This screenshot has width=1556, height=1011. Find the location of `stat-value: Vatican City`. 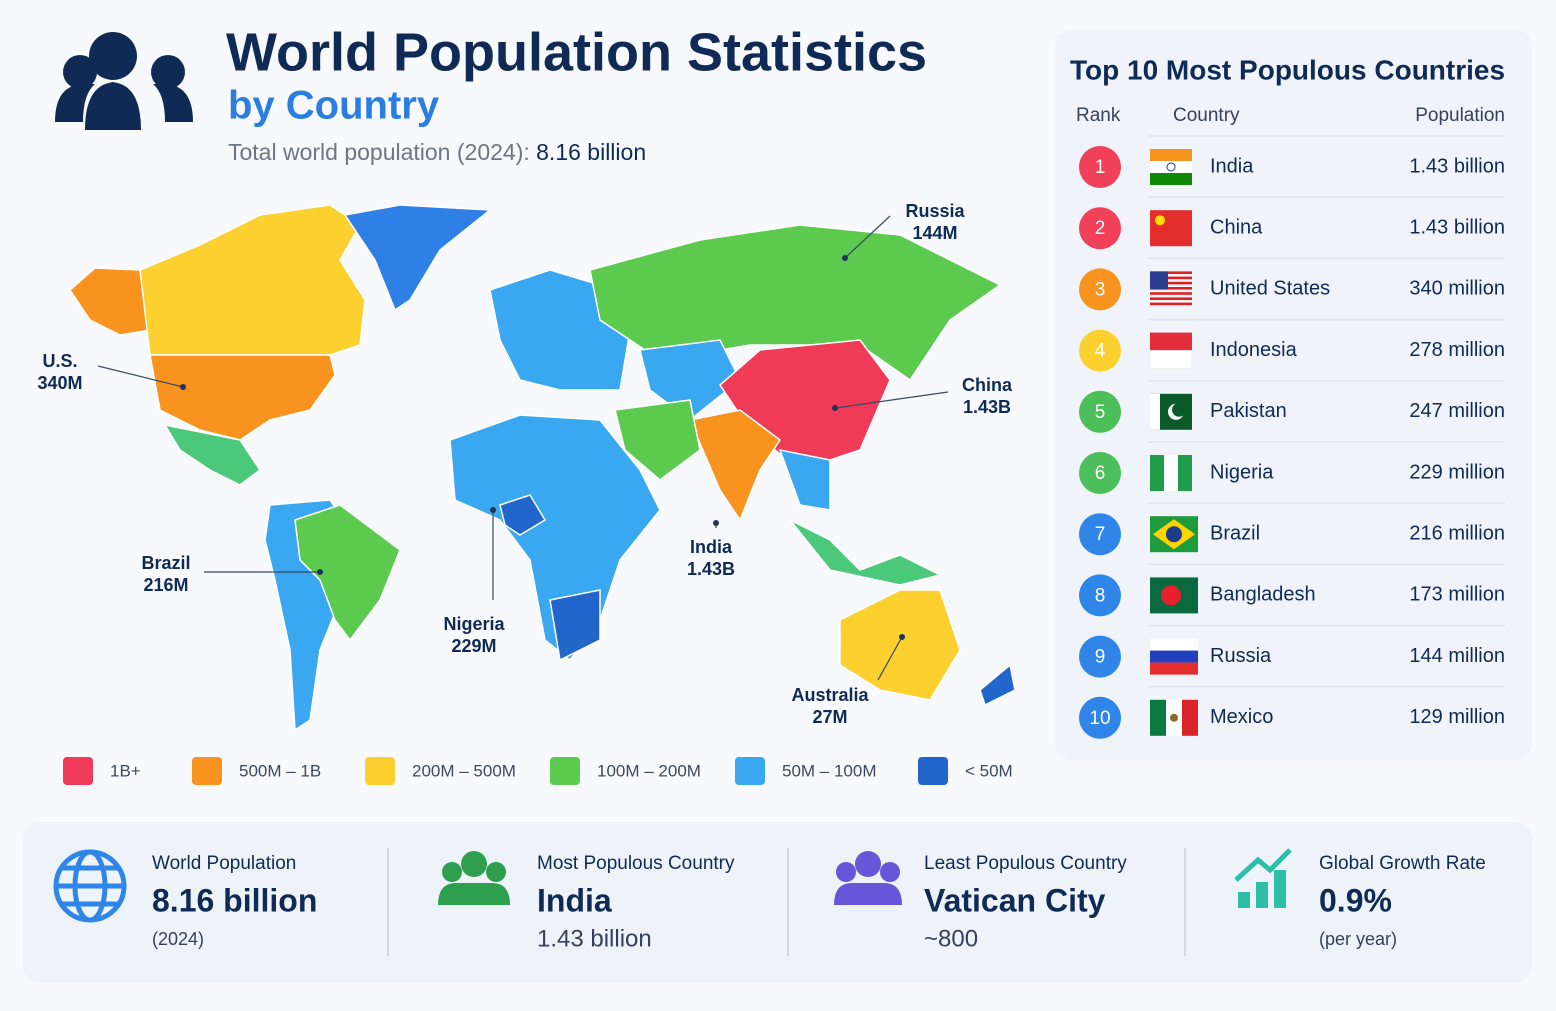

stat-value: Vatican City is located at coordinates (1015, 900).